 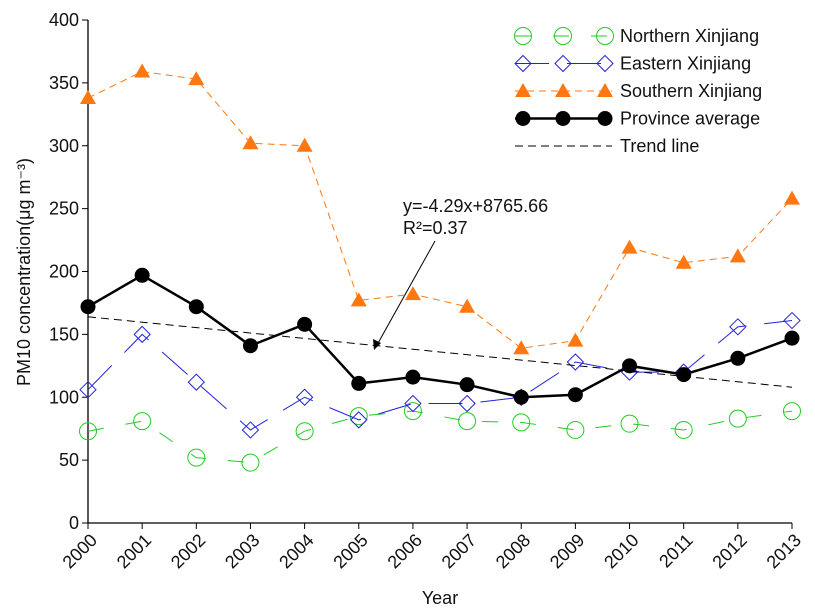 What do you see at coordinates (377, 344) in the screenshot?
I see `arrow-head` at bounding box center [377, 344].